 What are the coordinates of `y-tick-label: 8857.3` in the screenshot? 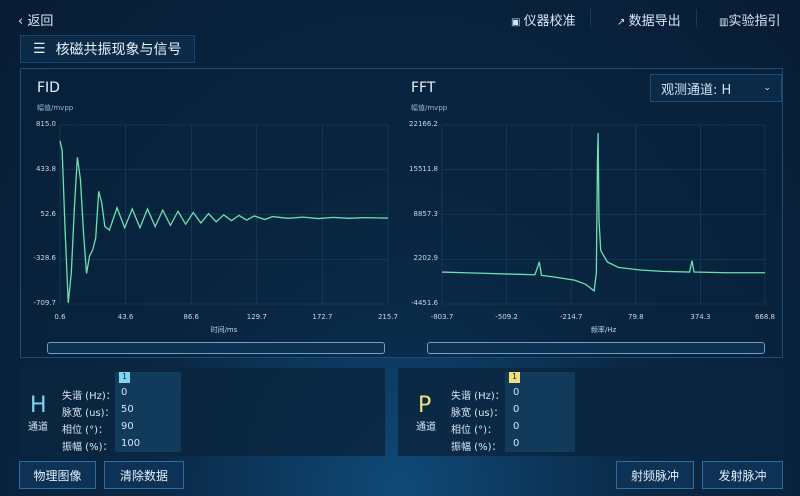 It's located at (426, 213).